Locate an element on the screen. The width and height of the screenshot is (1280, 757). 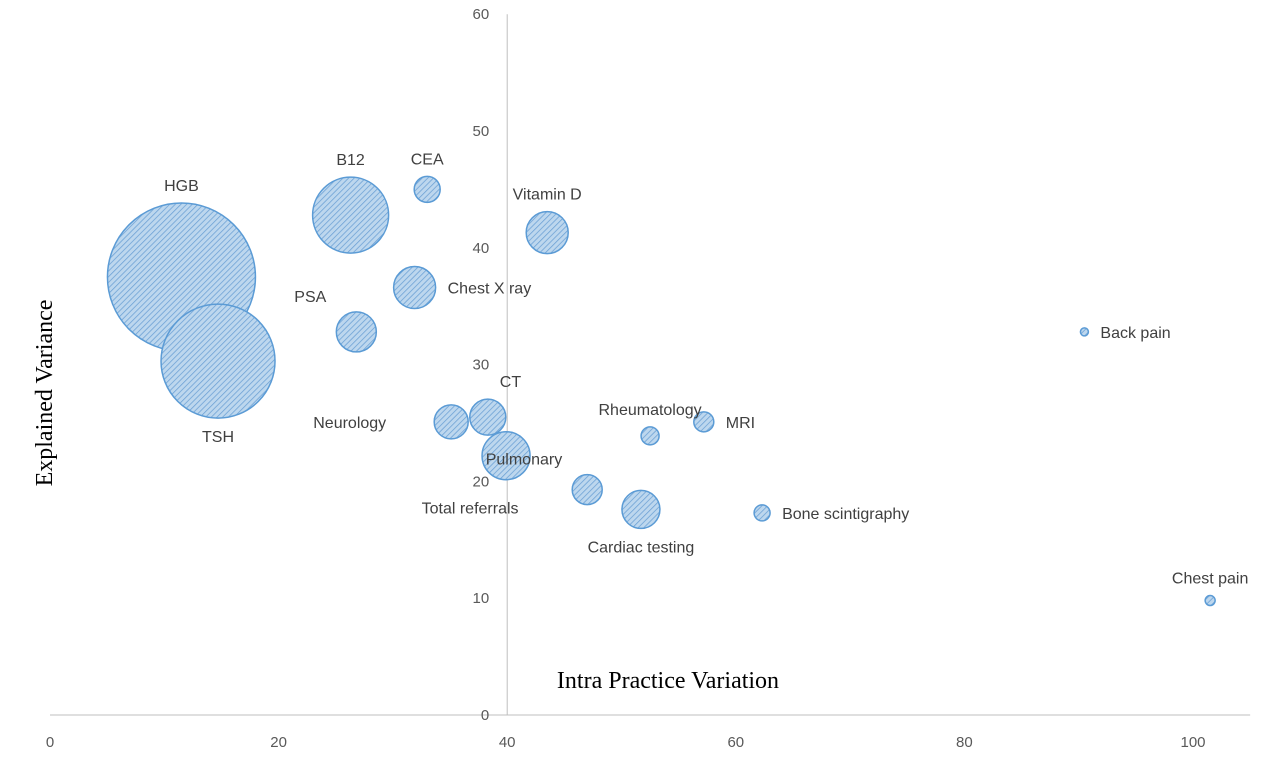
bubble-ct is located at coordinates (488, 417).